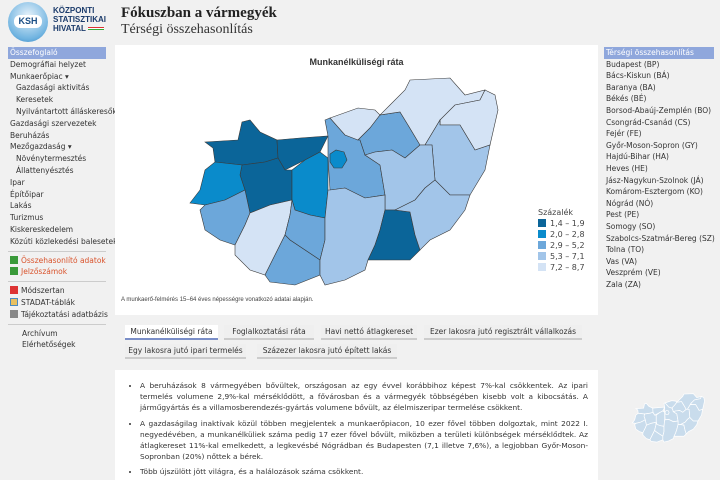 The width and height of the screenshot is (720, 480). Describe the element at coordinates (95, 29) in the screenshot. I see `flag-icon` at that location.